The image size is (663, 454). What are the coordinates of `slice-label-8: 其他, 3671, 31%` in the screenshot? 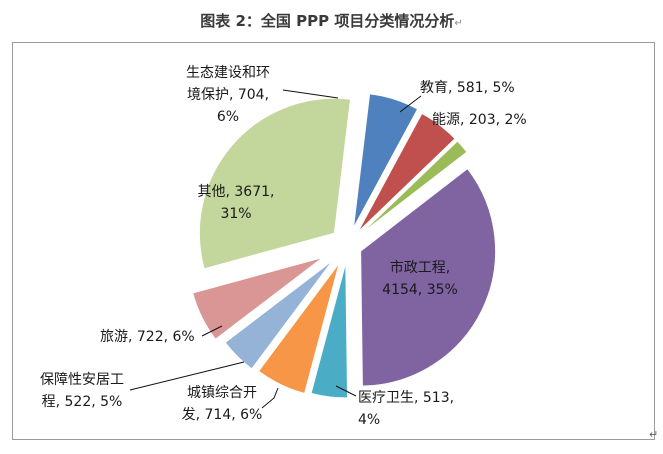 It's located at (236, 203).